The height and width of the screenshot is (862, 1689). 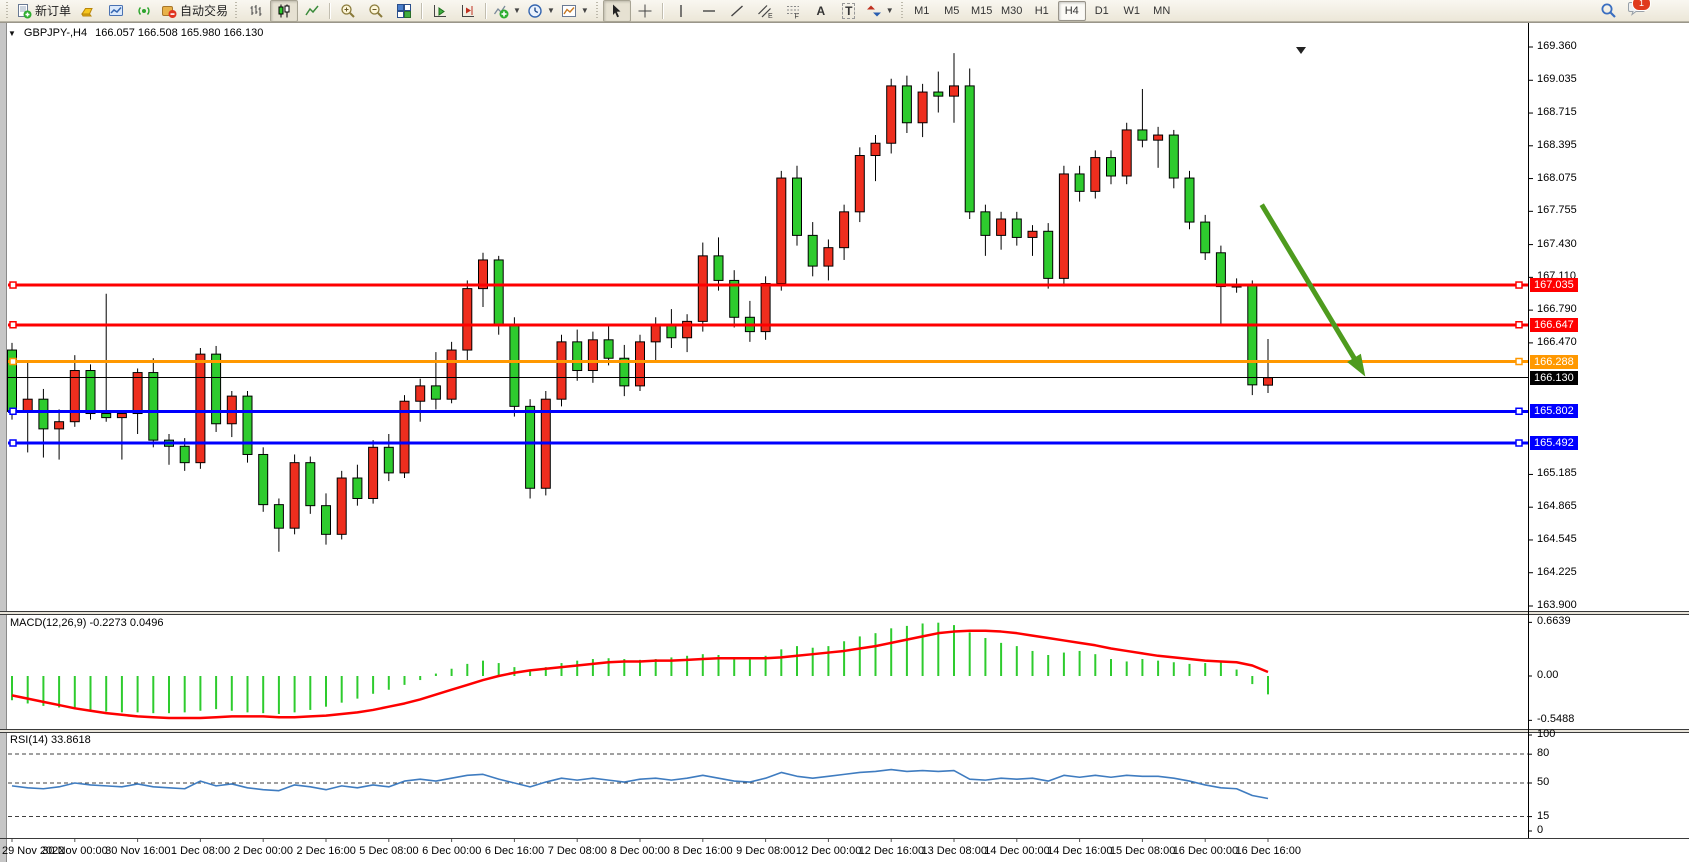 I want to click on auto-scroll-button, so click(x=440, y=11).